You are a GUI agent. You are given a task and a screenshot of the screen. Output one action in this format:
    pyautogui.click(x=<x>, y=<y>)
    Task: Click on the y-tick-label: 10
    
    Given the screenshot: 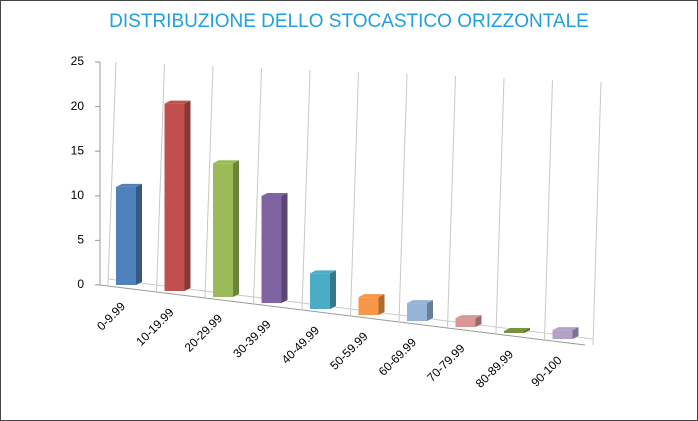 What is the action you would take?
    pyautogui.click(x=78, y=195)
    